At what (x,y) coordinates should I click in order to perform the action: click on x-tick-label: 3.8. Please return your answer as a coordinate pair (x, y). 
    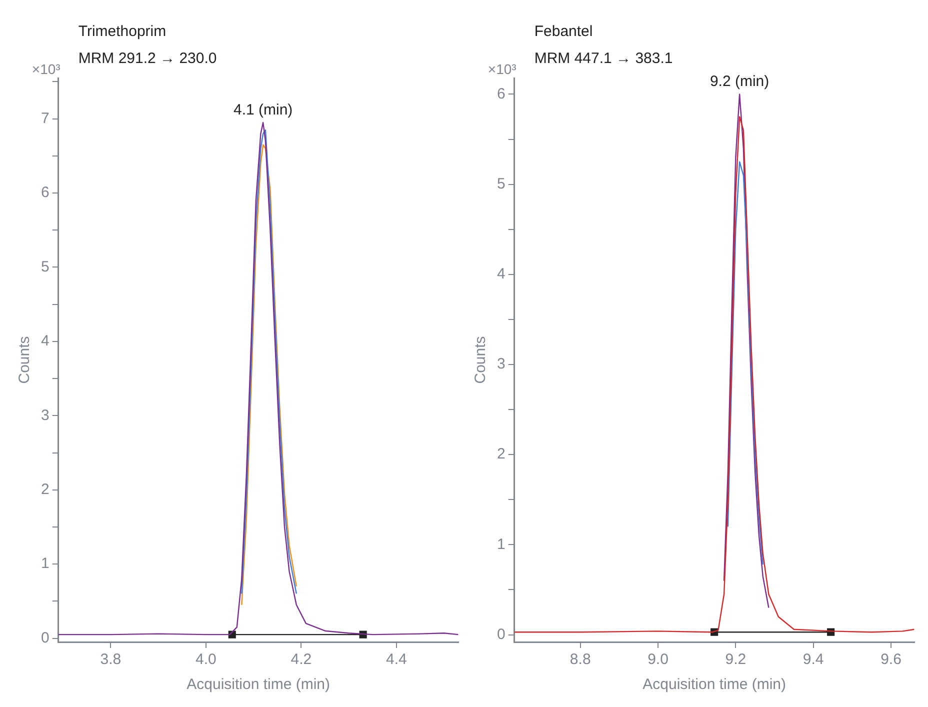
    Looking at the image, I should click on (111, 659).